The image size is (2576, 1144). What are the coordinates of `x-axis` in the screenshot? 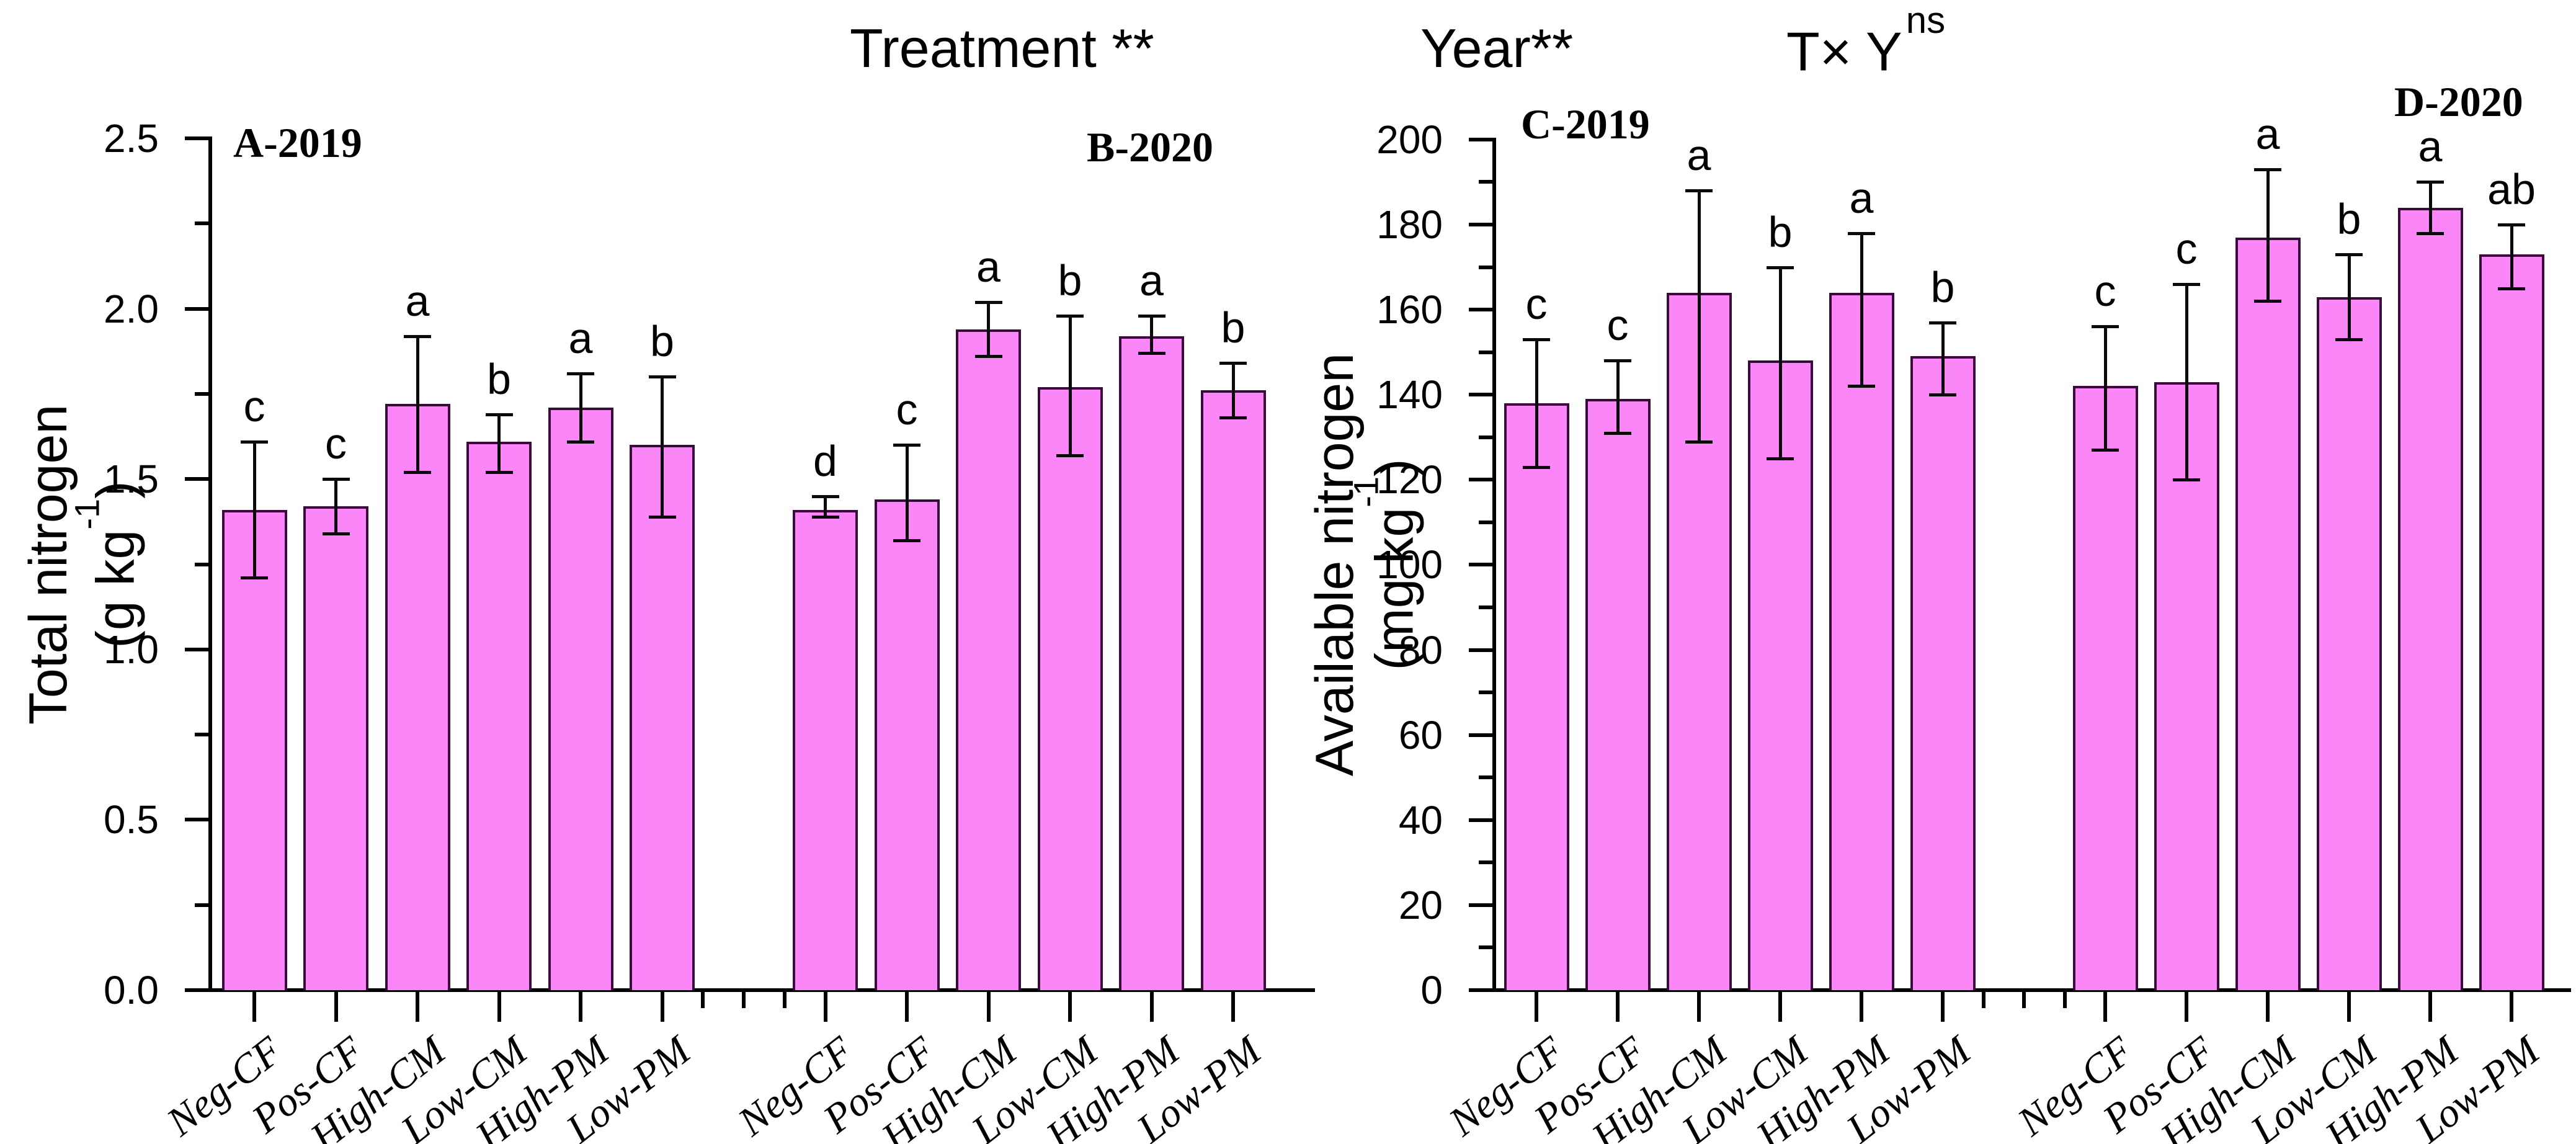 It's located at (2032, 990).